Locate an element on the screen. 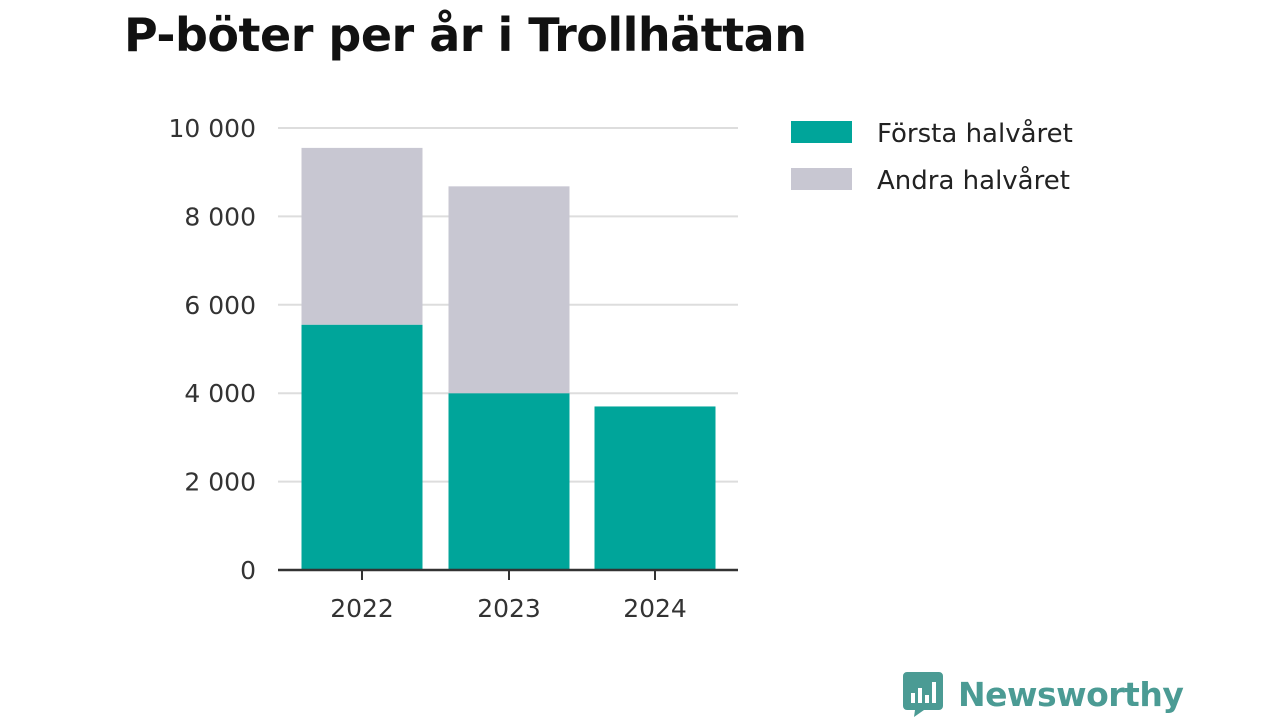 This screenshot has height=720, width=1280. newsworthy-logo-icon is located at coordinates (923, 694).